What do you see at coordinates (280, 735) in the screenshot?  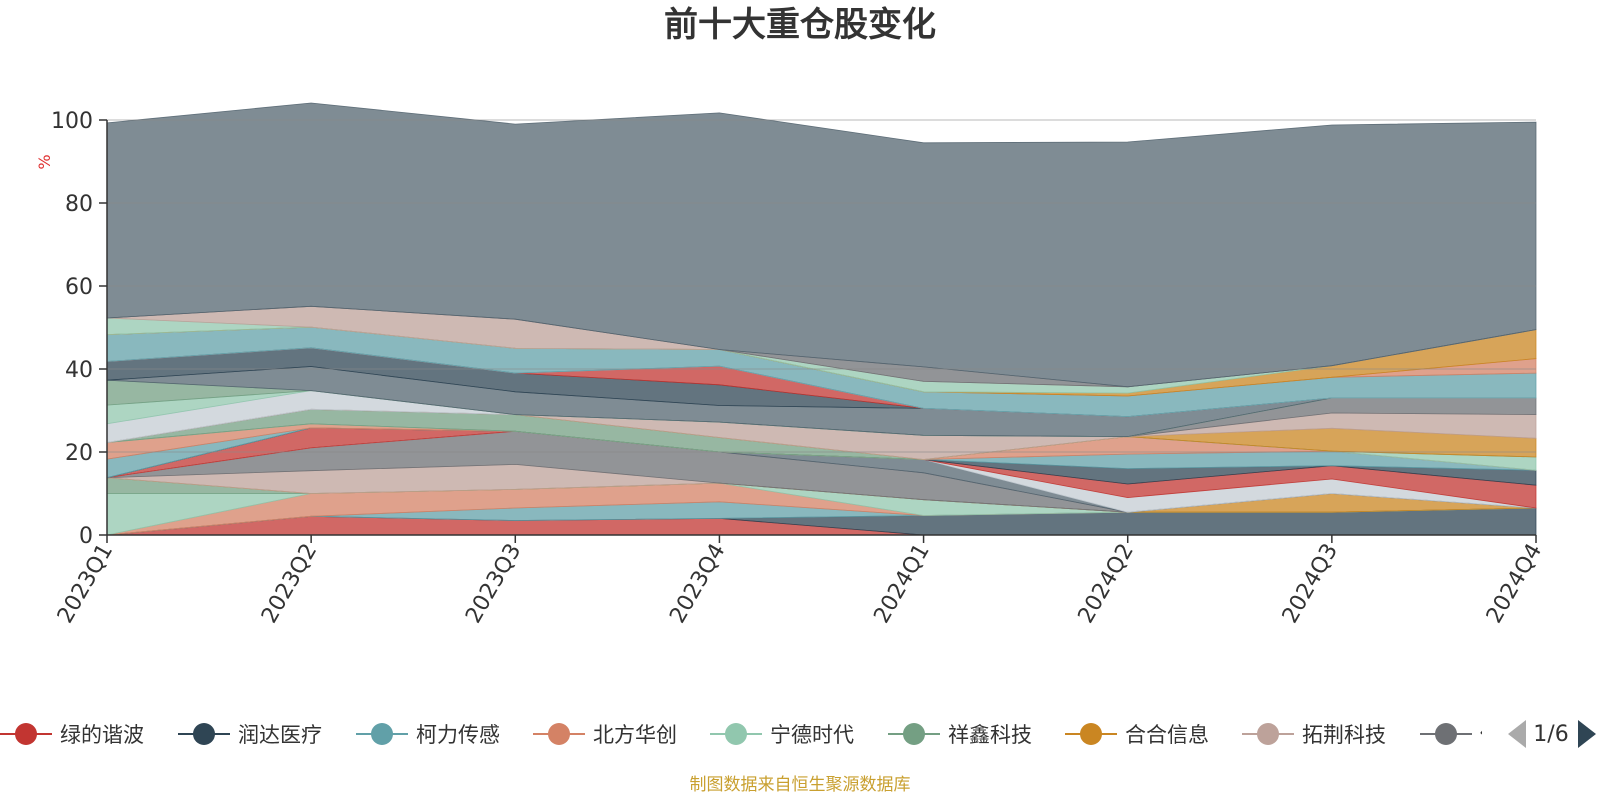 I see `legend-label: 润达医疗` at bounding box center [280, 735].